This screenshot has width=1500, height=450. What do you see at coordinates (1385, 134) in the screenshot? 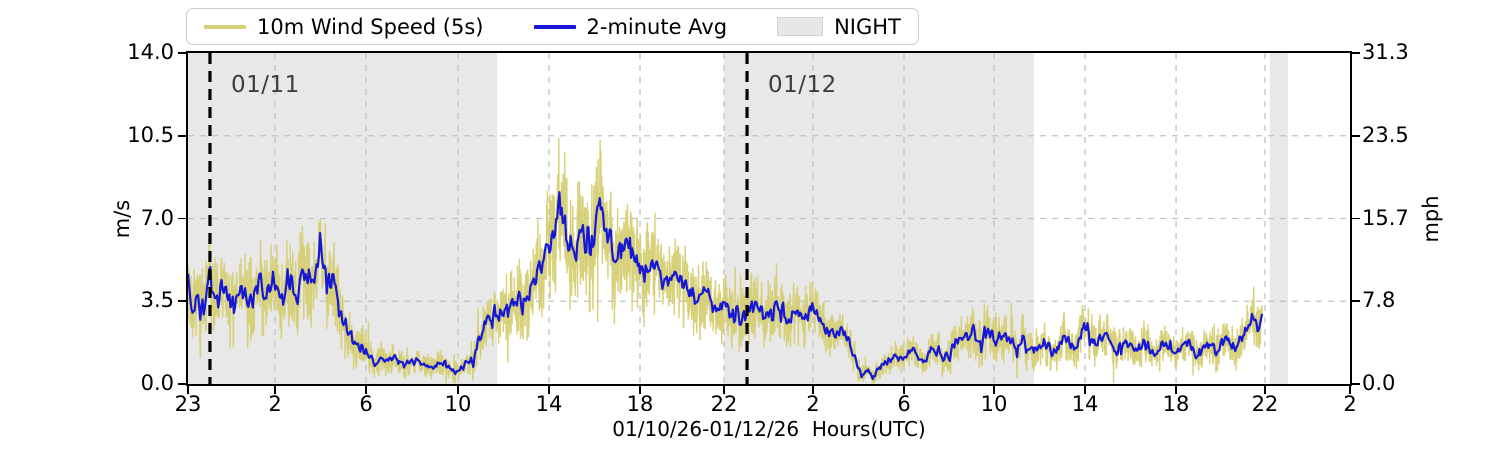
I see `y-tick-label-right: 23.5` at bounding box center [1385, 134].